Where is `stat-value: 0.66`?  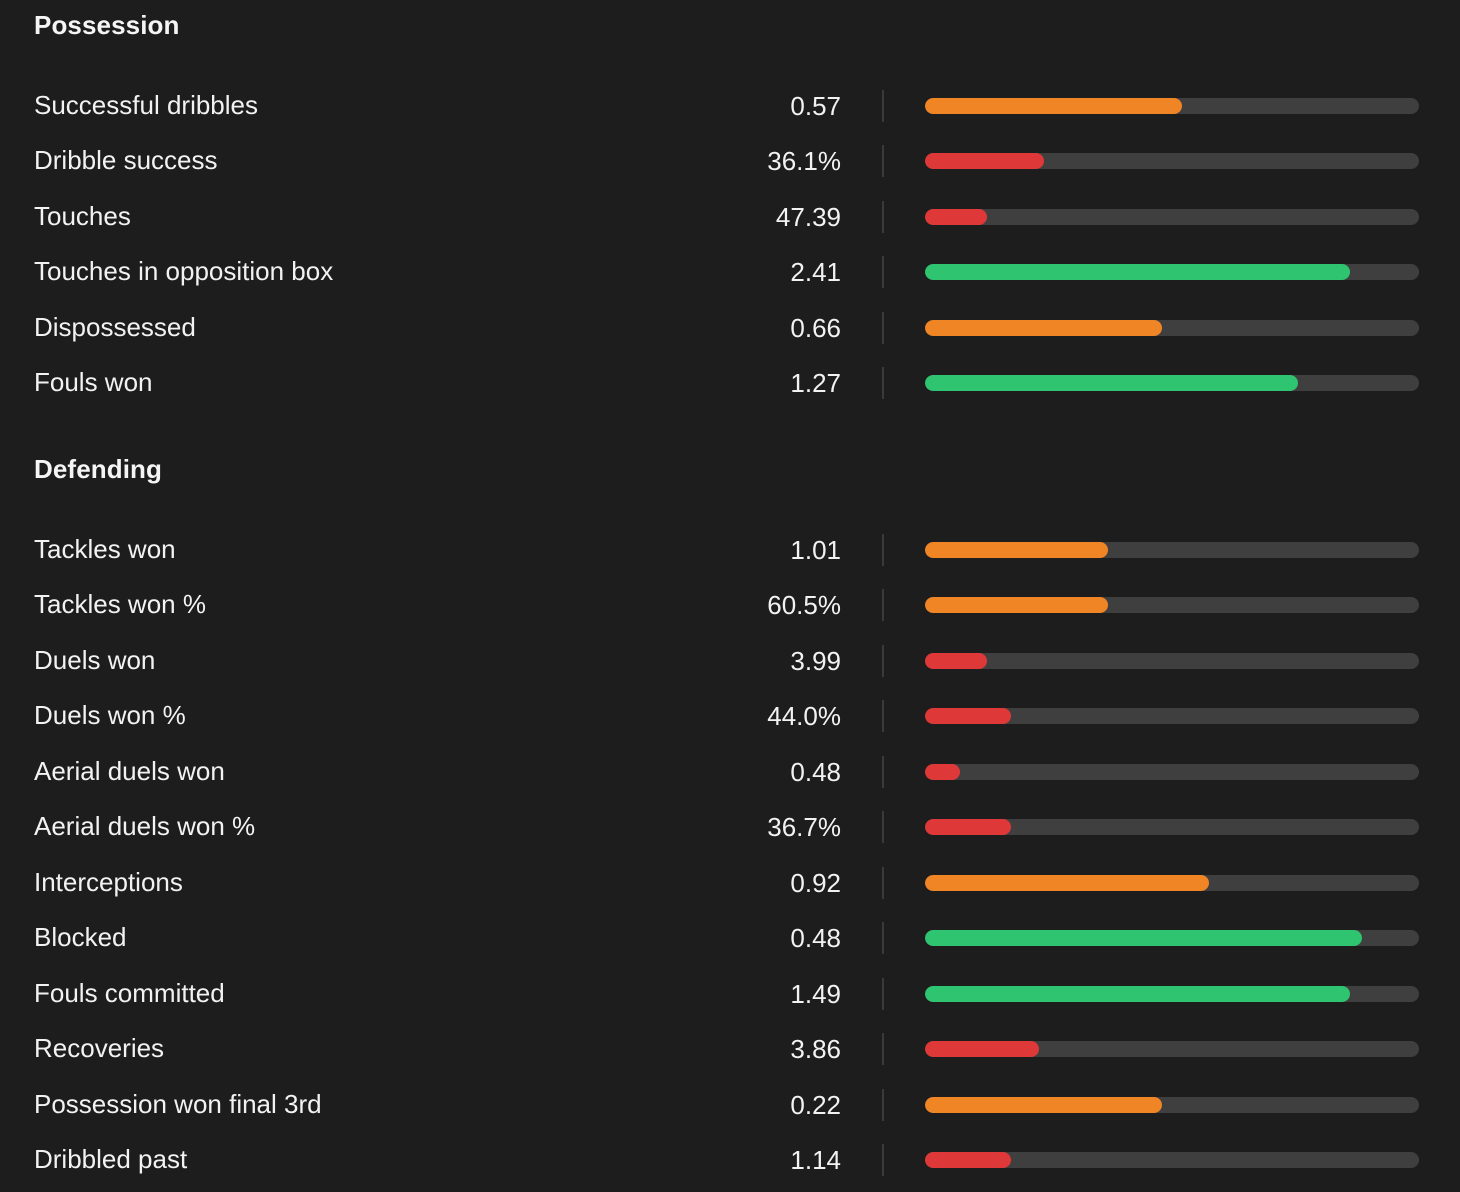 stat-value: 0.66 is located at coordinates (815, 328).